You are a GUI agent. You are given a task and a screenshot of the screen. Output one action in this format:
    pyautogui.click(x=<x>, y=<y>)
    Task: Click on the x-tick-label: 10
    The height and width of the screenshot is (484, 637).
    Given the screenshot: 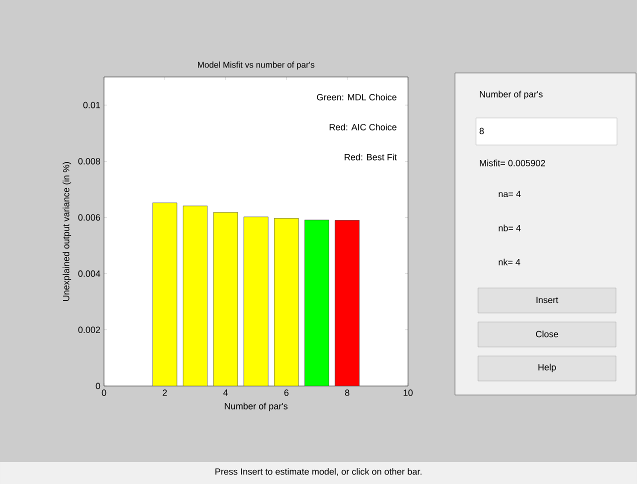 What is the action you would take?
    pyautogui.click(x=408, y=393)
    